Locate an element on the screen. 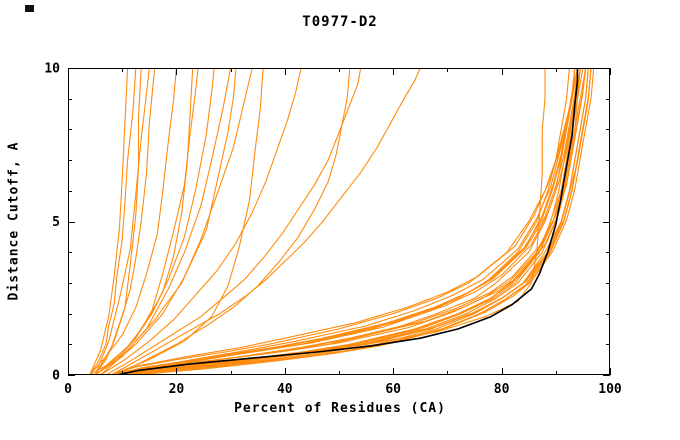 Image resolution: width=680 pixels, height=440 pixels. x-tick-label: 80 is located at coordinates (502, 389).